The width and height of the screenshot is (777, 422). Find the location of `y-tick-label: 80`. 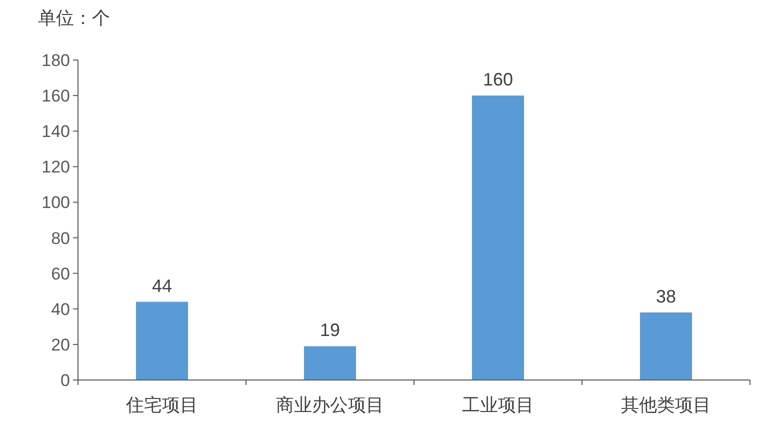

y-tick-label: 80 is located at coordinates (60, 238).